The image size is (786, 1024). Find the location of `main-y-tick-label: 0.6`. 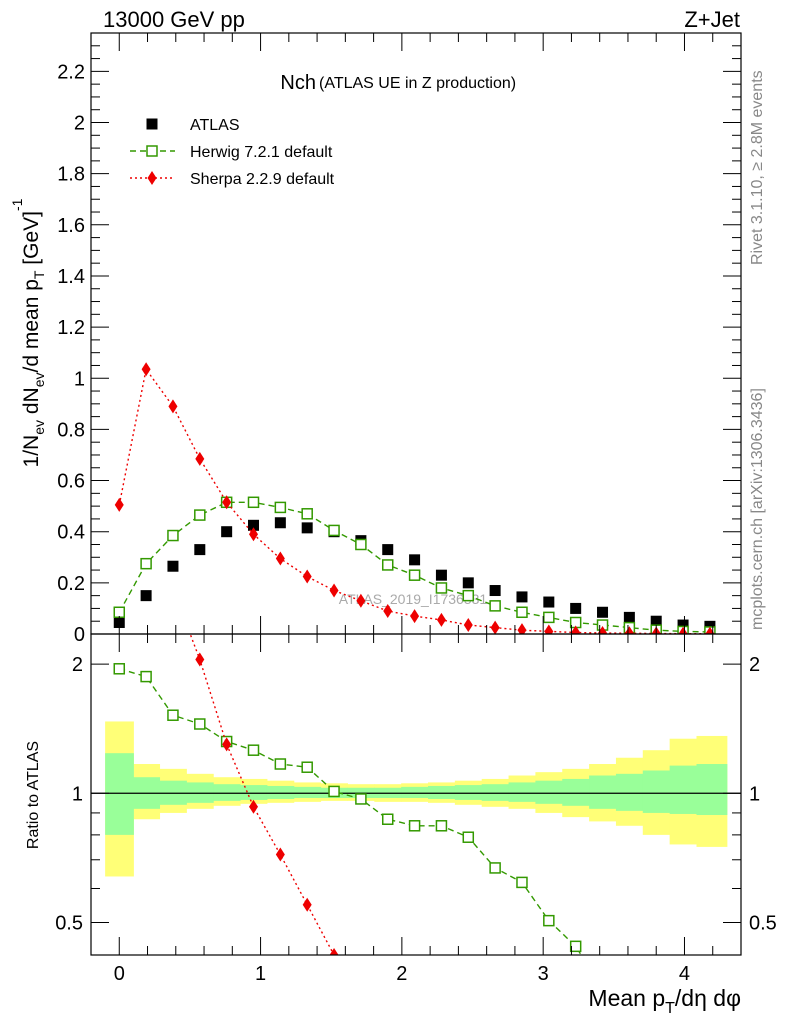

main-y-tick-label: 0.6 is located at coordinates (71, 482).